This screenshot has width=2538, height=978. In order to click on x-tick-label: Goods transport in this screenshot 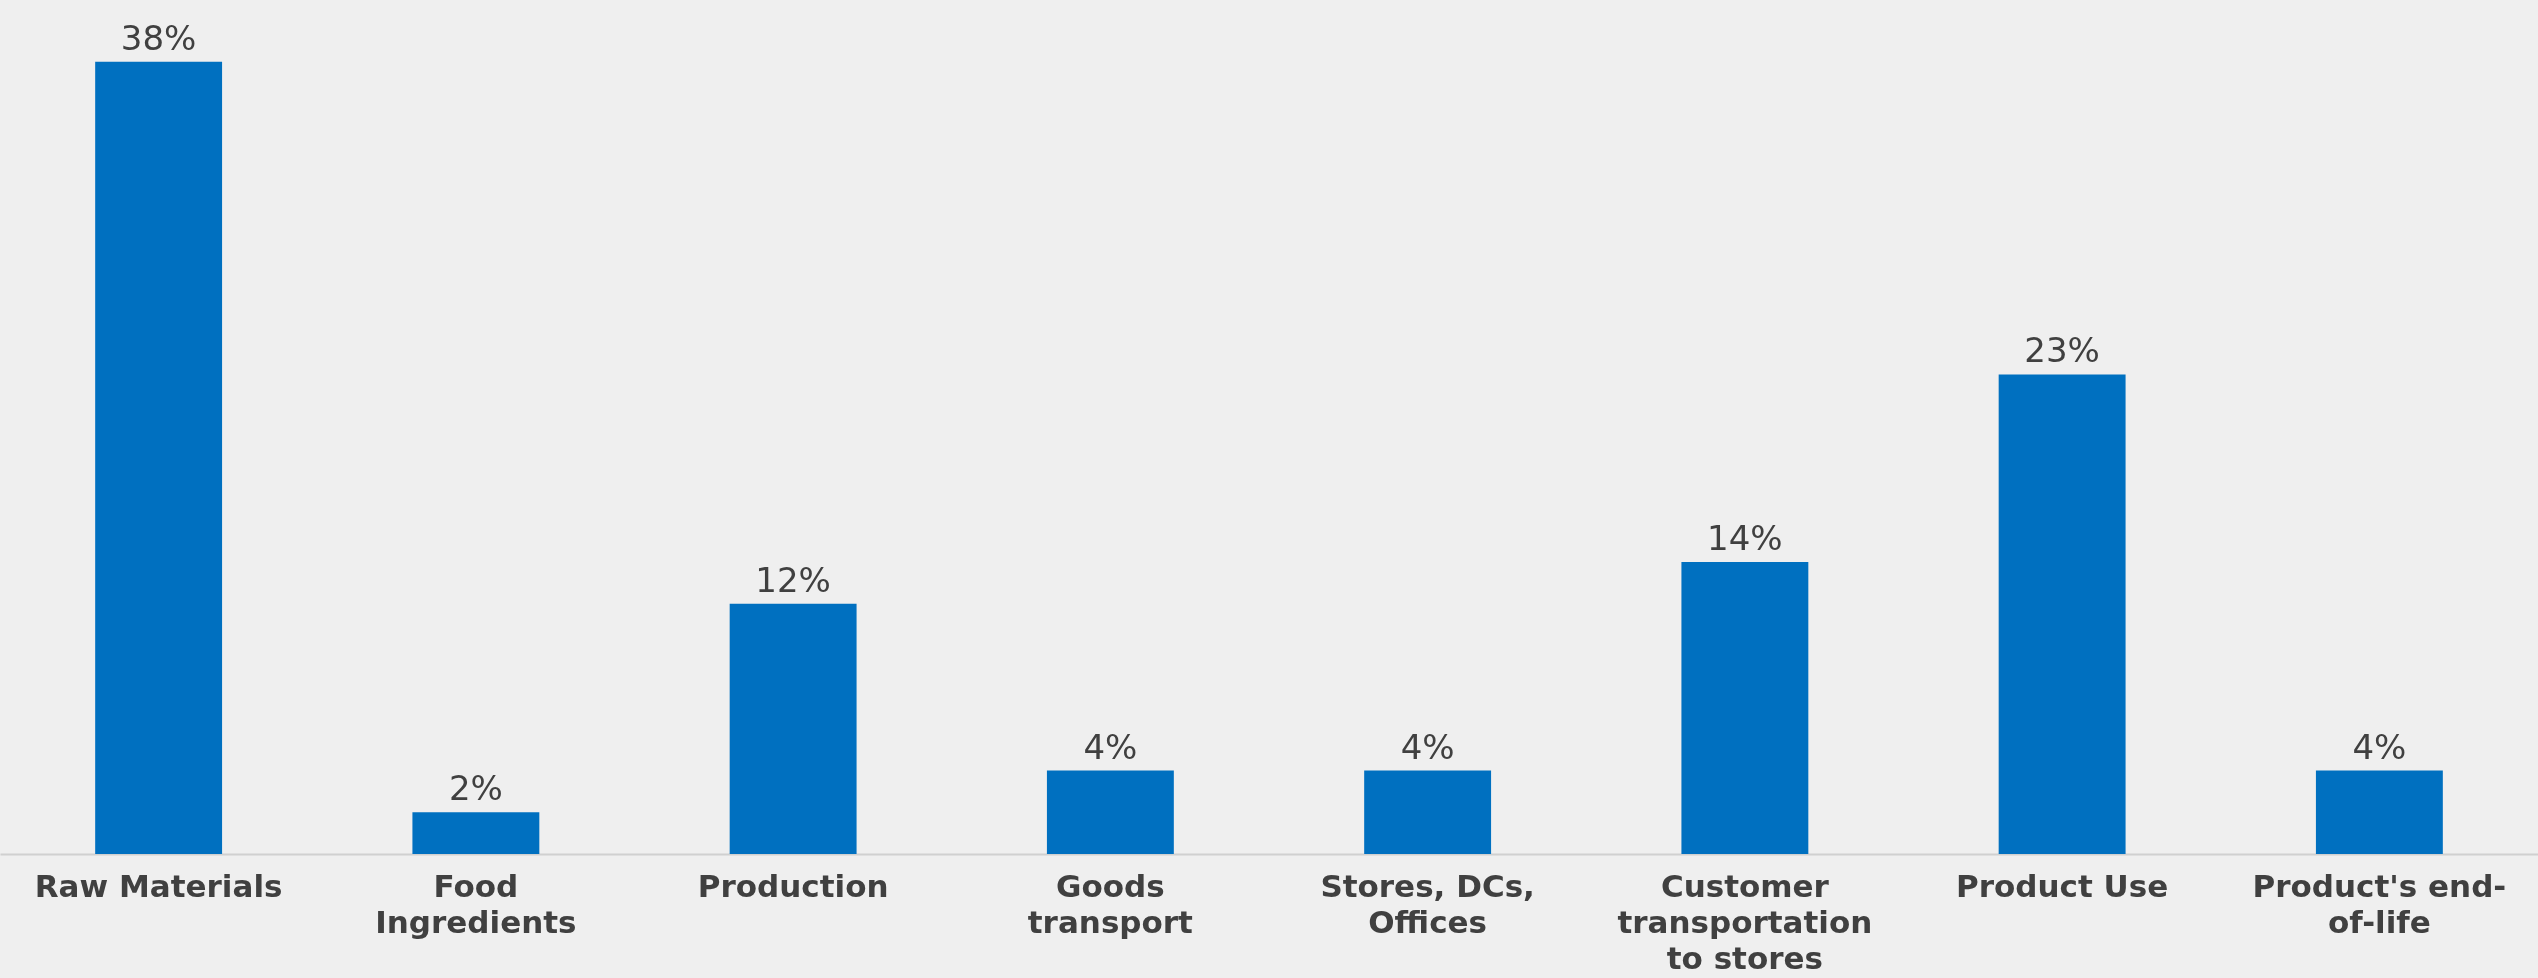, I will do `click(1110, 903)`.